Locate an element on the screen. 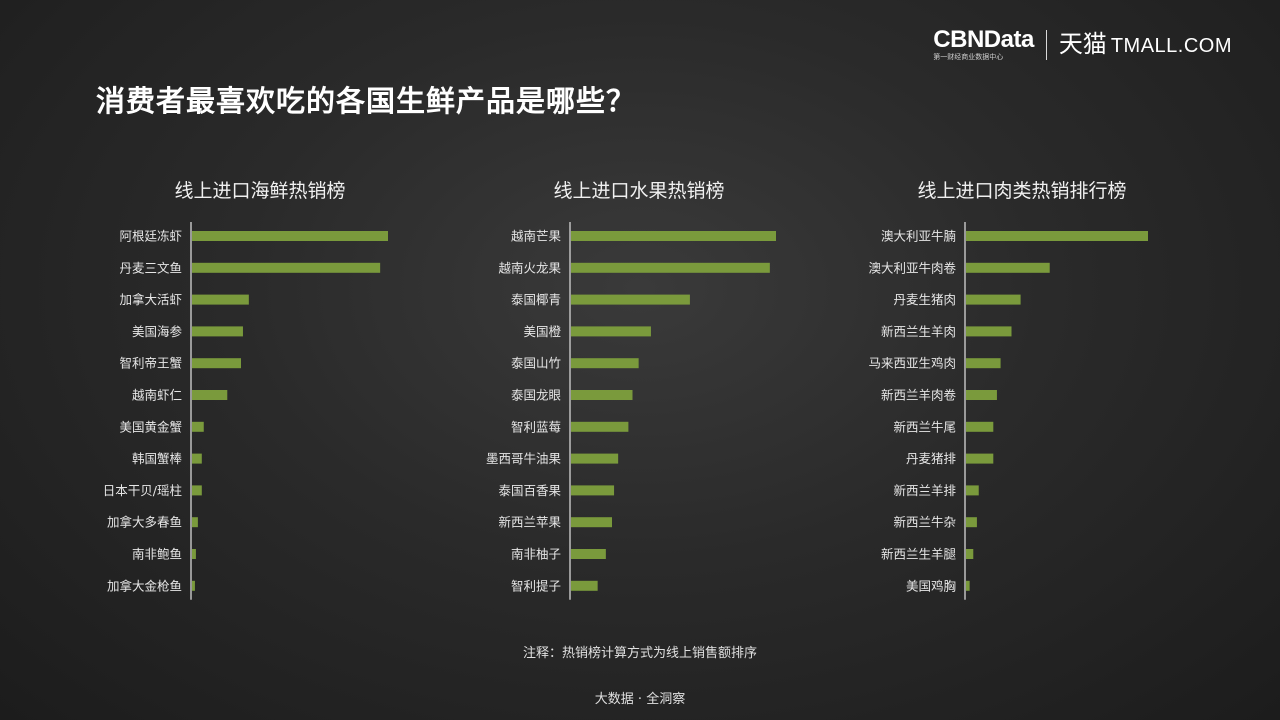 The height and width of the screenshot is (720, 1280). fruit-category-label: 美国橙 is located at coordinates (542, 331).